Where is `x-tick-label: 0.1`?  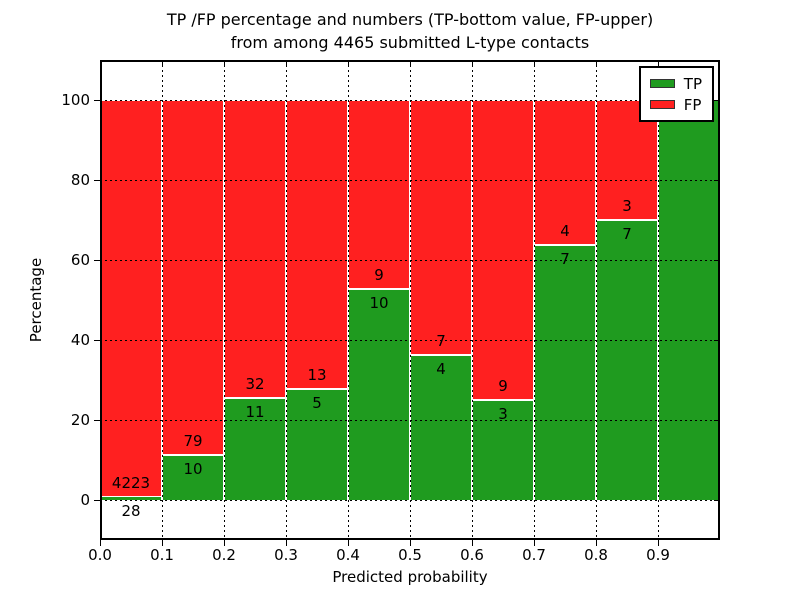
x-tick-label: 0.1 is located at coordinates (162, 555).